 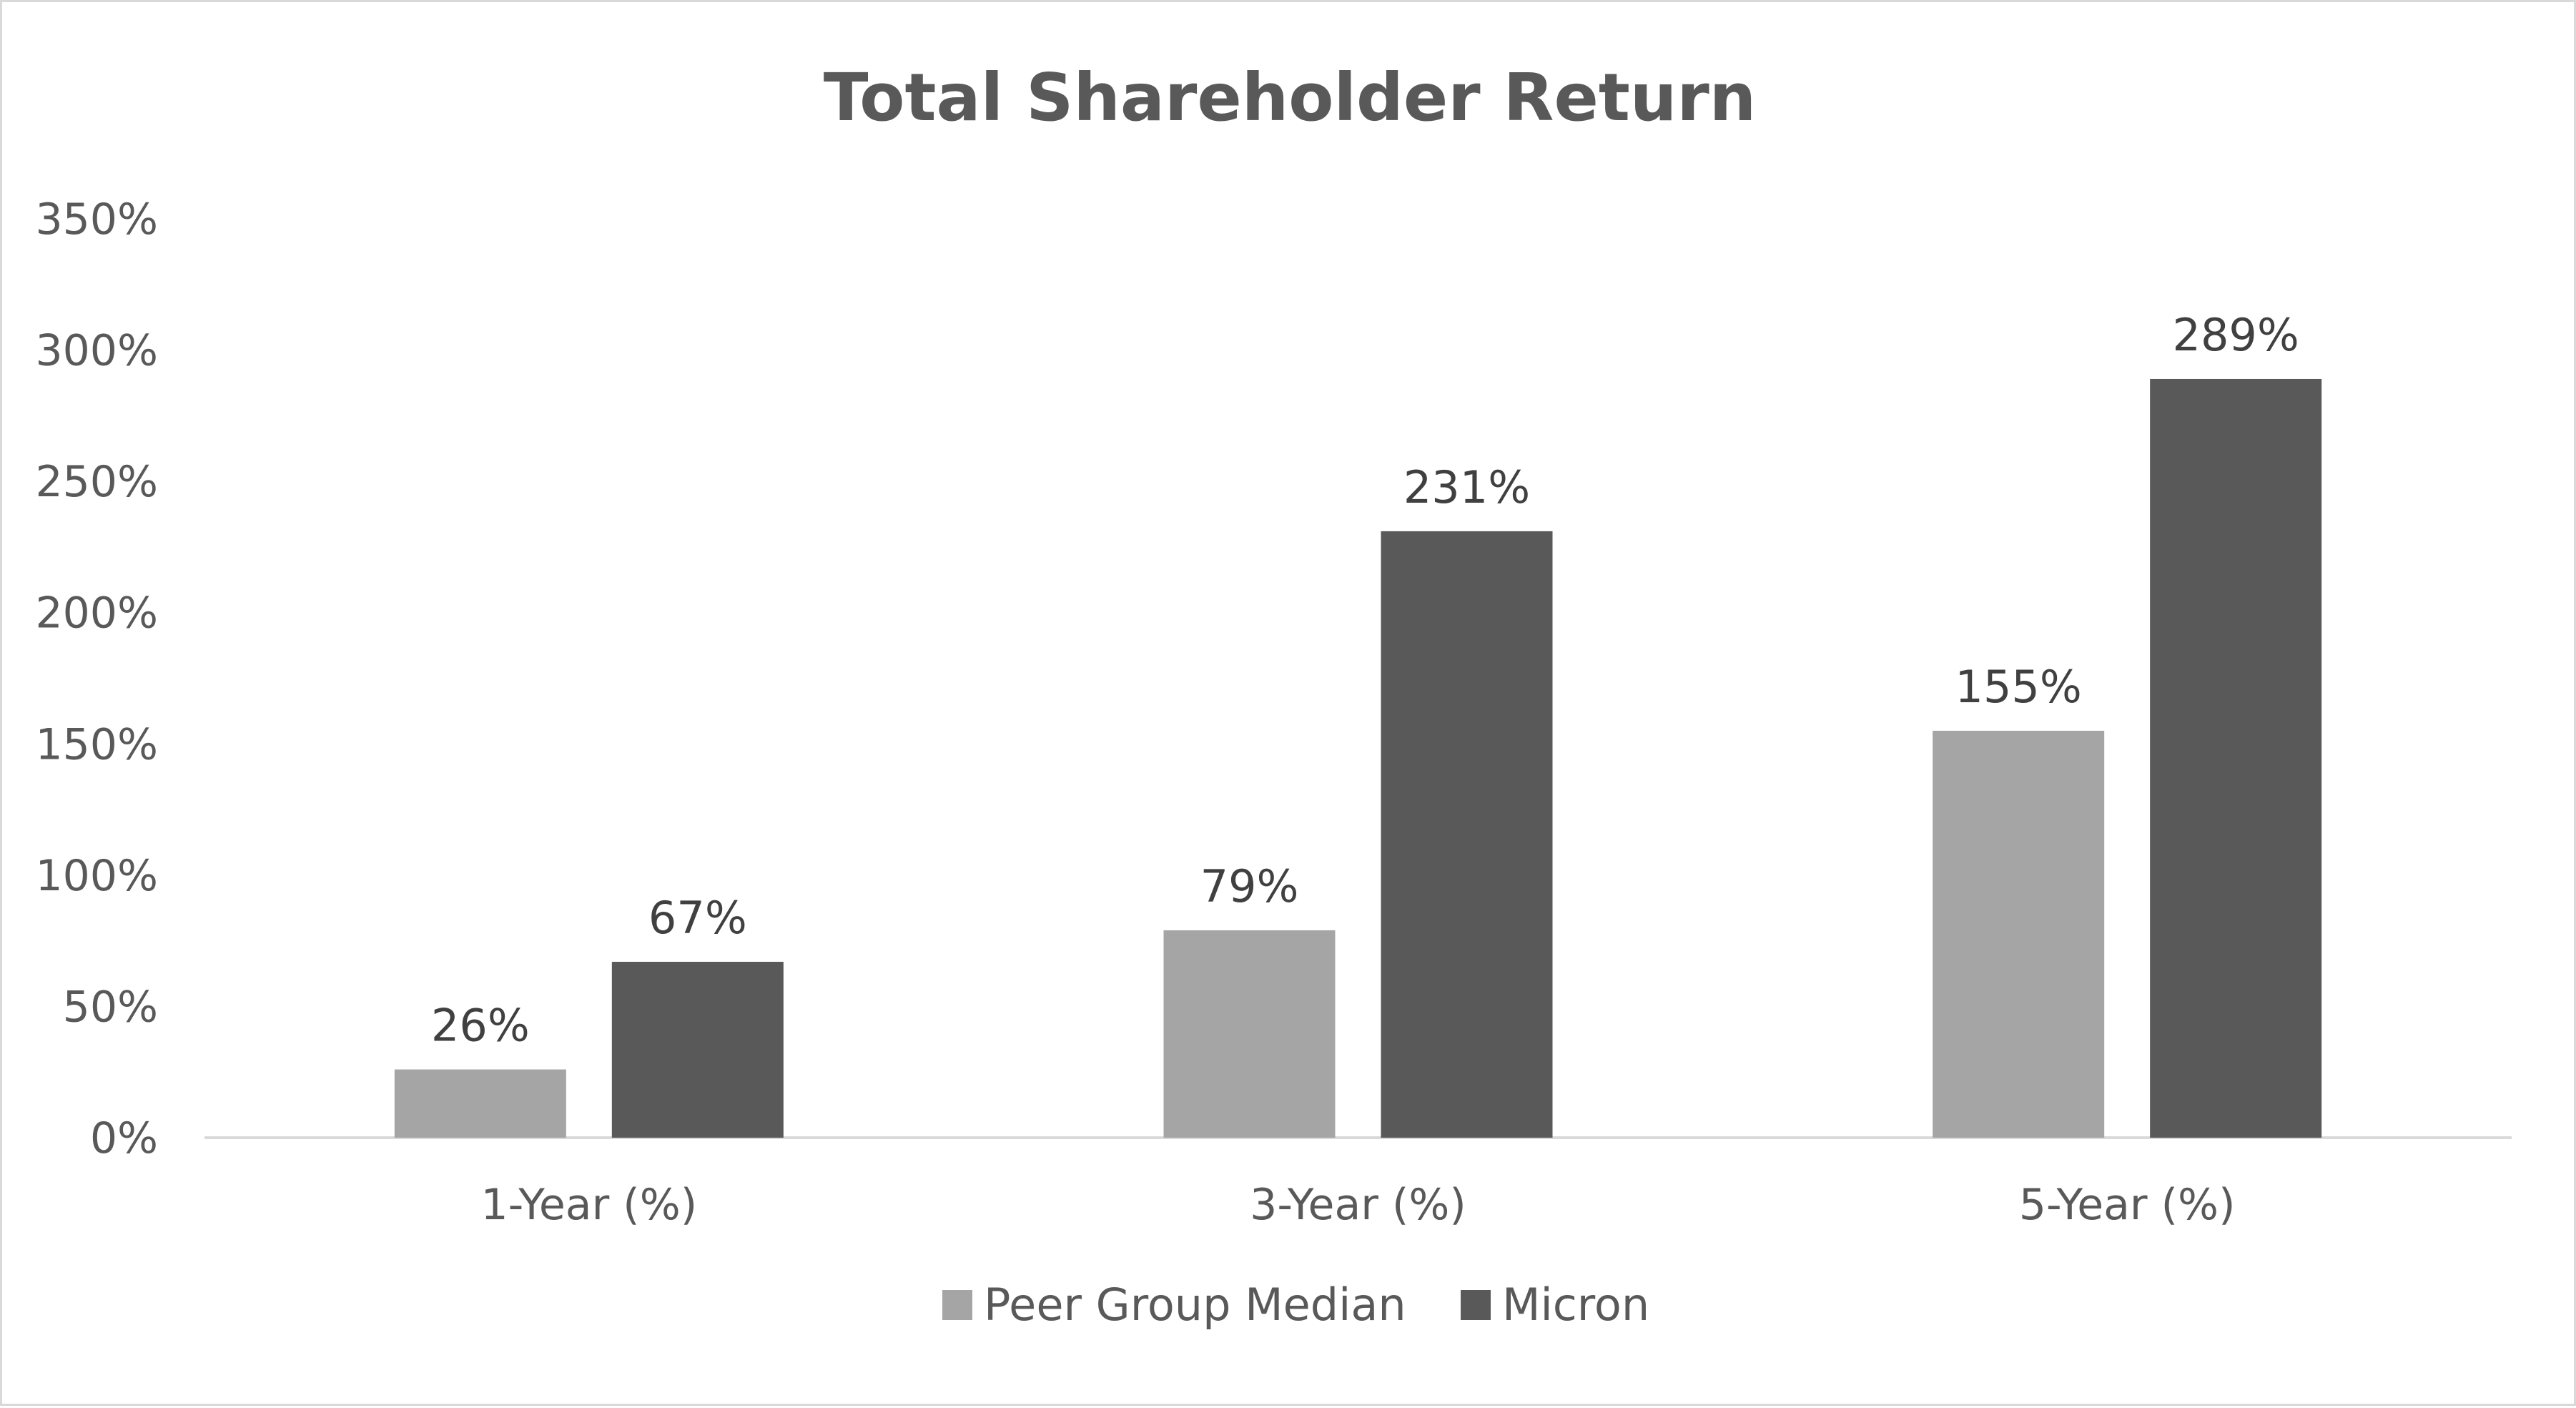 I want to click on y-tick-label: 350%, so click(x=96, y=220).